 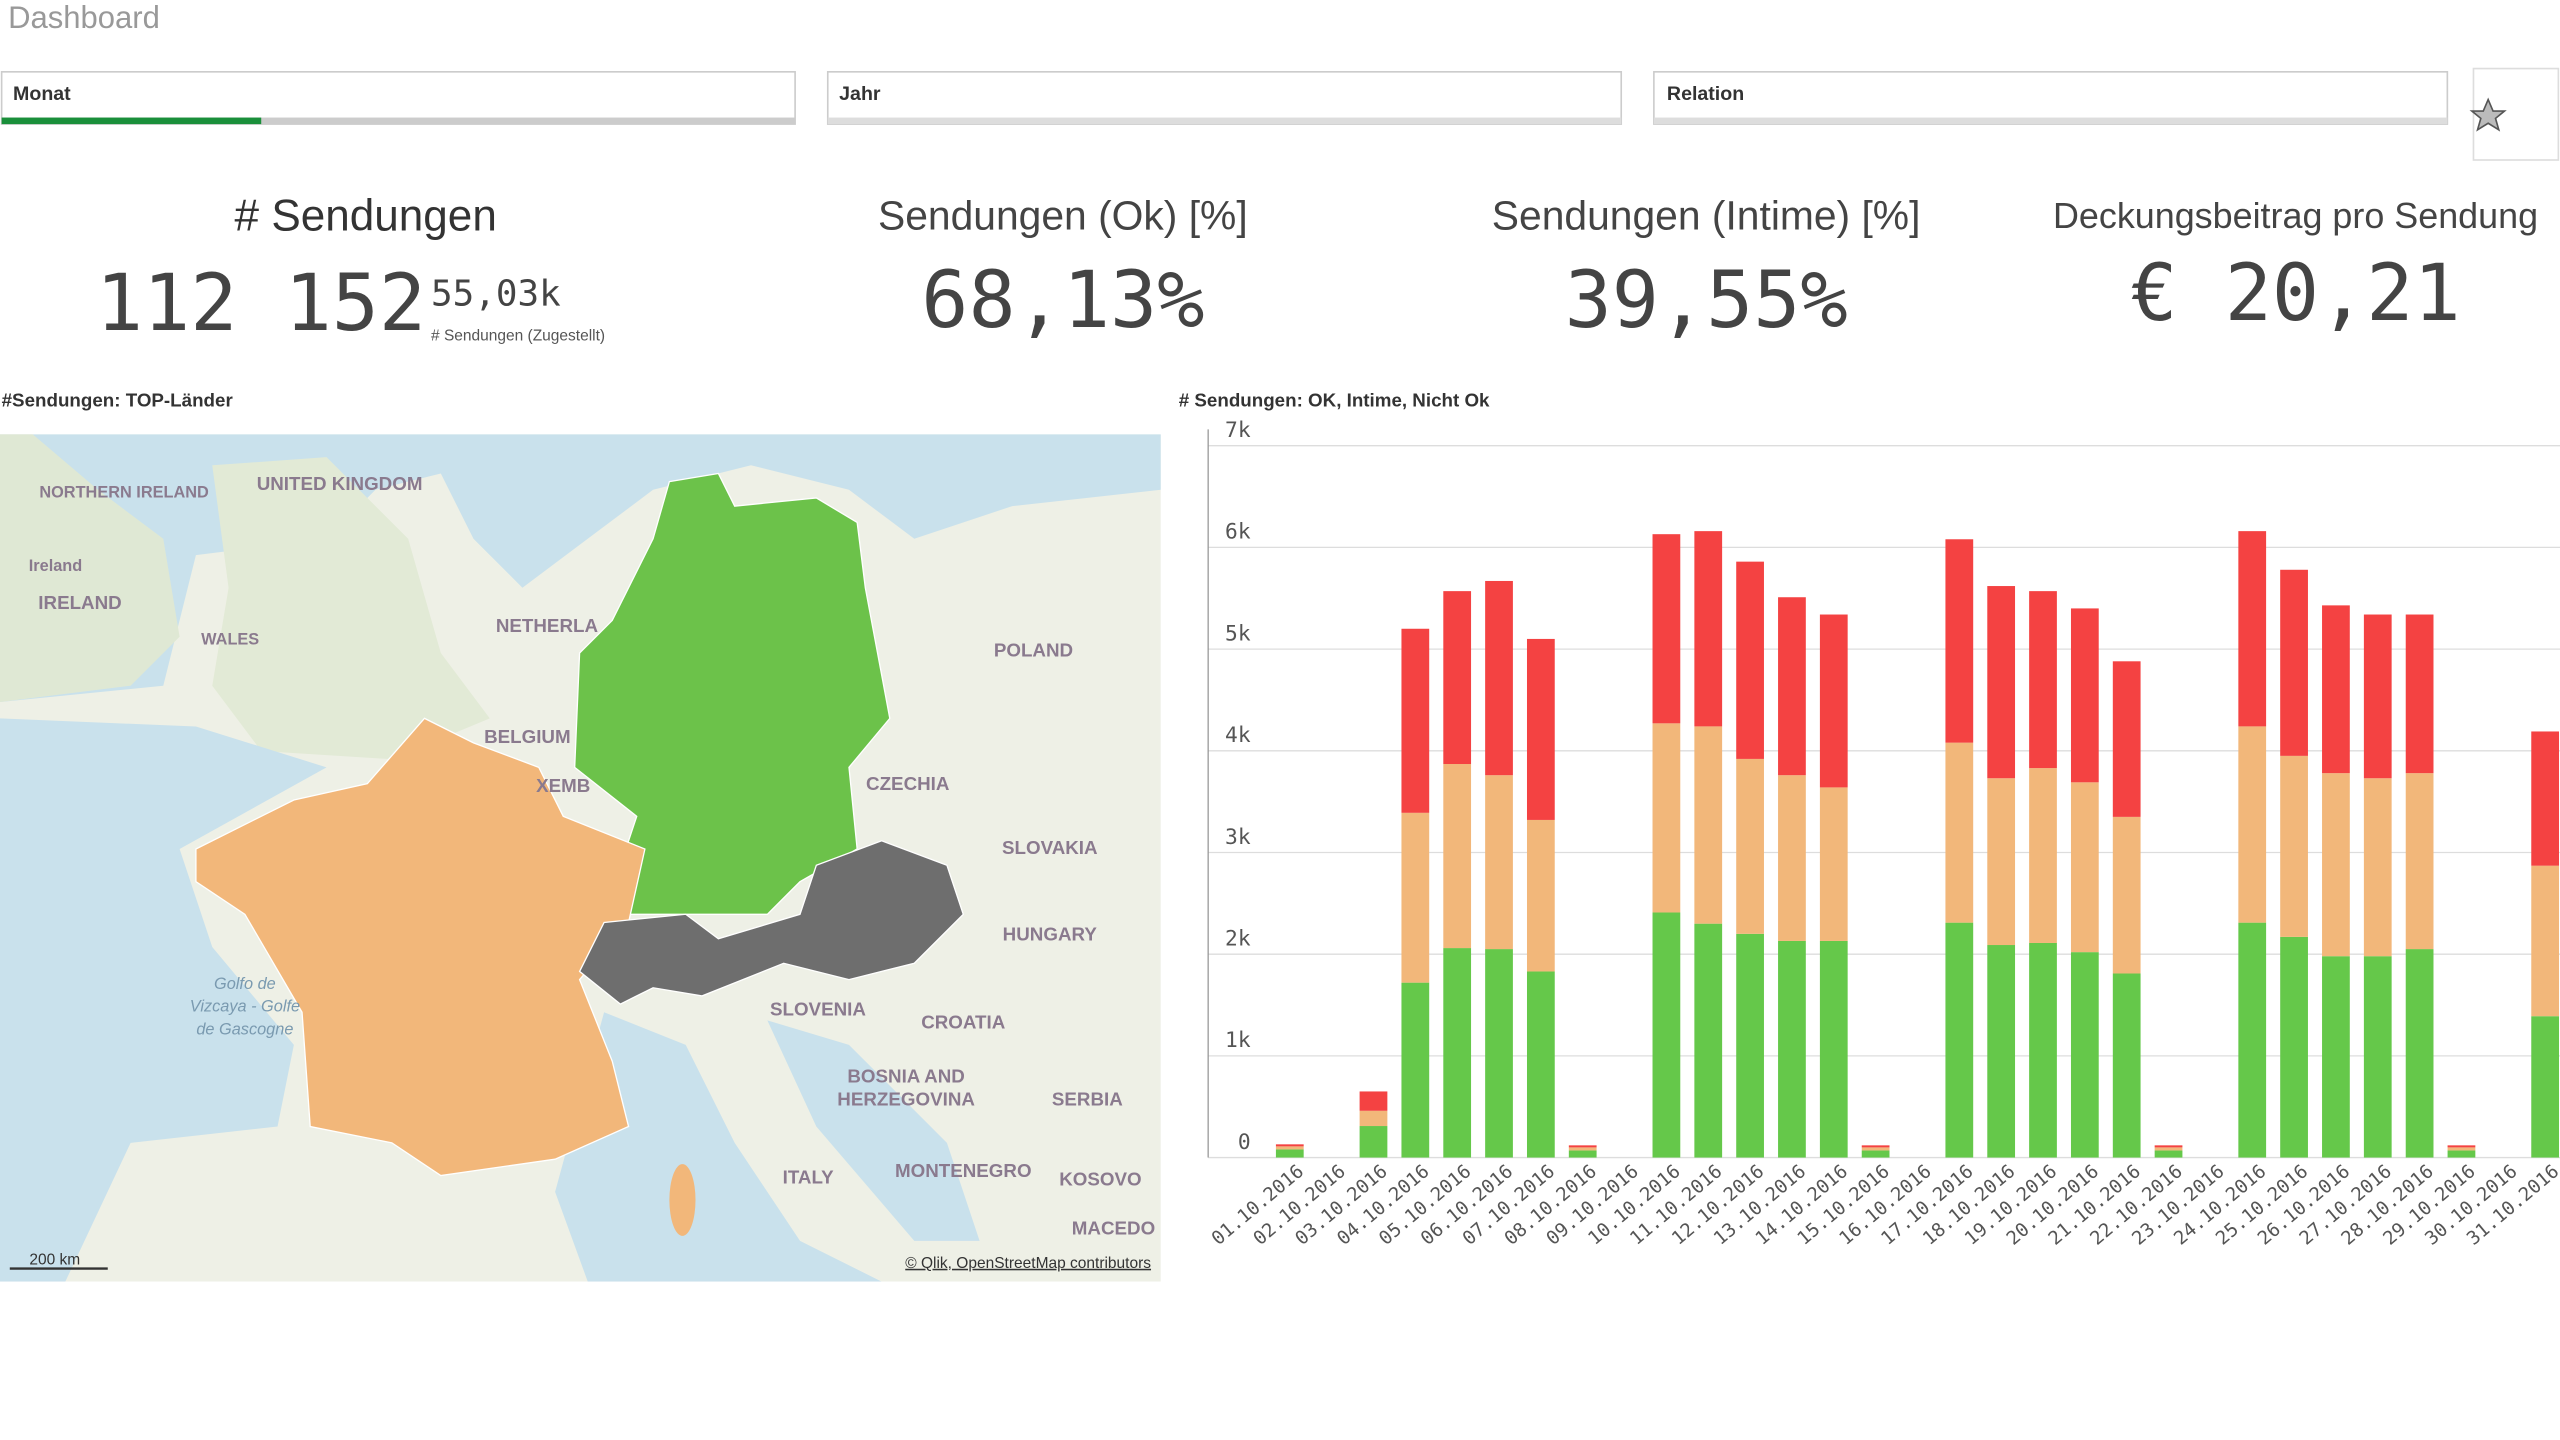 What do you see at coordinates (1238, 837) in the screenshot?
I see `y-tick-label: 3k` at bounding box center [1238, 837].